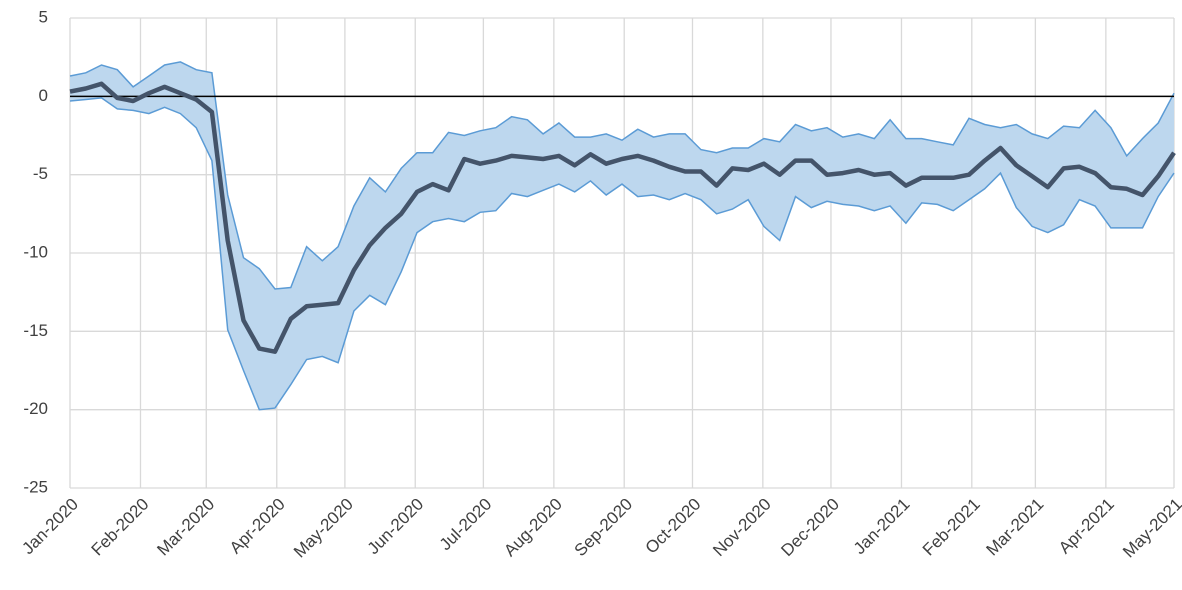  I want to click on x-tick-label: Sep-2020, so click(604, 528).